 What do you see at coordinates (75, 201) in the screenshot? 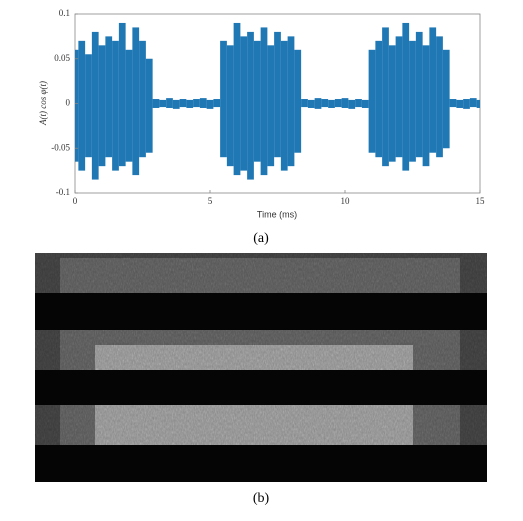
I see `x-tick-label: 0` at bounding box center [75, 201].